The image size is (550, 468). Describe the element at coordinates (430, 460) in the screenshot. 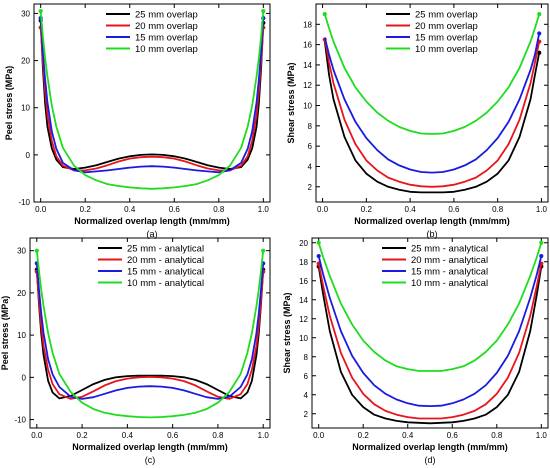

I see `panel-caption: (d)` at that location.